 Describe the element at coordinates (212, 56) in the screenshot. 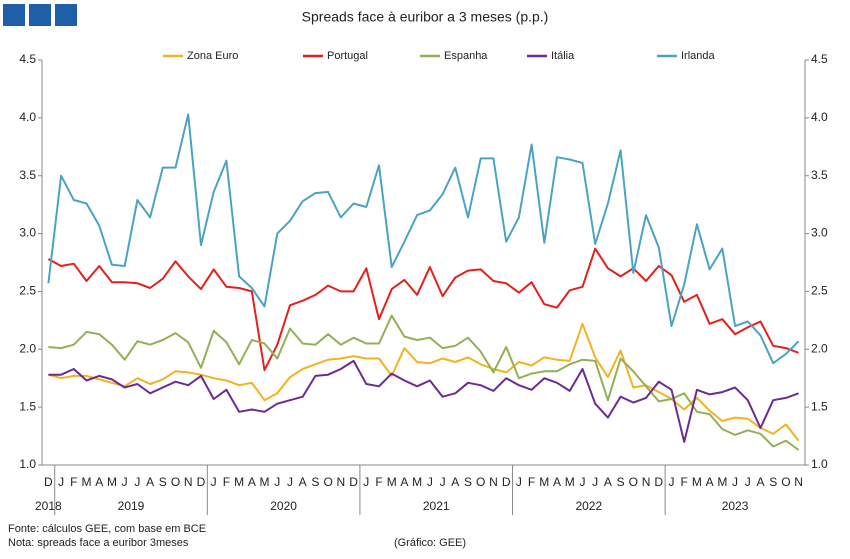

I see `legend-label: Zona Euro` at that location.